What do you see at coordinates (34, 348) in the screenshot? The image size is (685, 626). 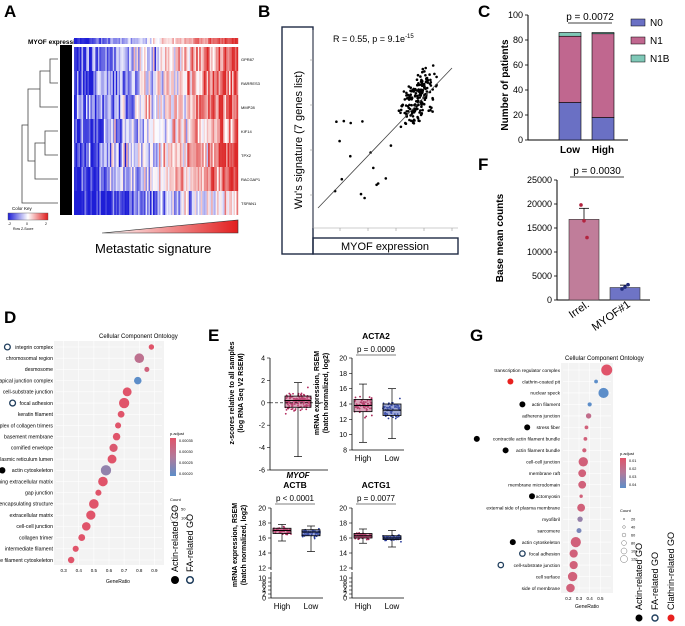 I see `term-label: integrin complex` at bounding box center [34, 348].